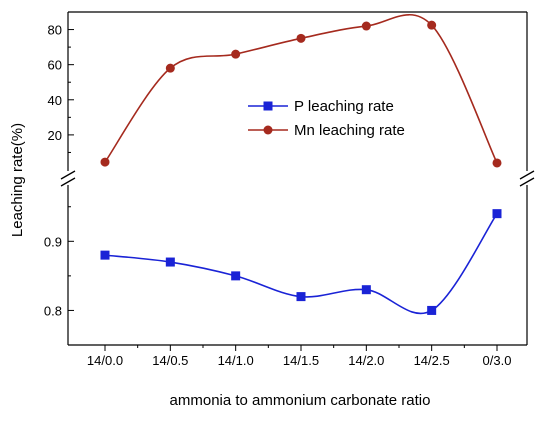  I want to click on x-tick-label: 14/2.5, so click(432, 360).